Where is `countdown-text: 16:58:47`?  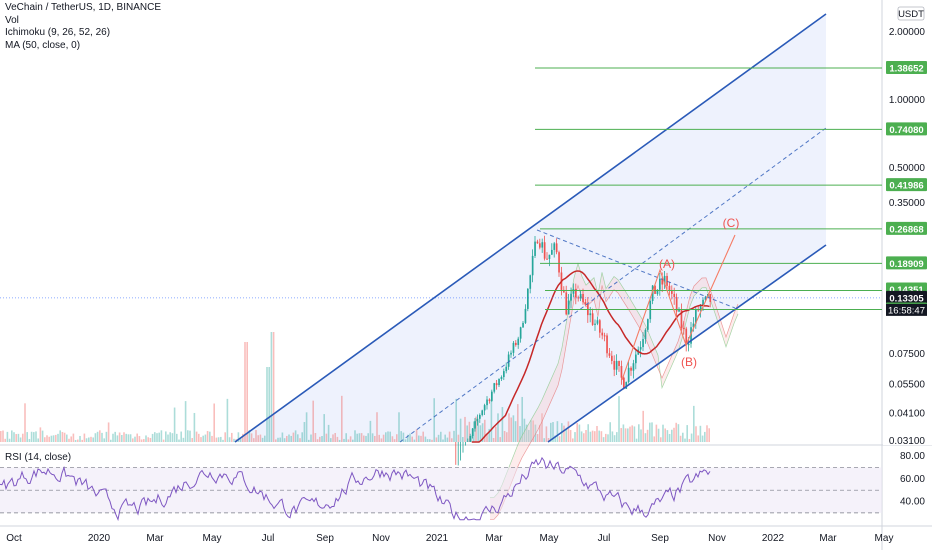
countdown-text: 16:58:47 is located at coordinates (906, 310).